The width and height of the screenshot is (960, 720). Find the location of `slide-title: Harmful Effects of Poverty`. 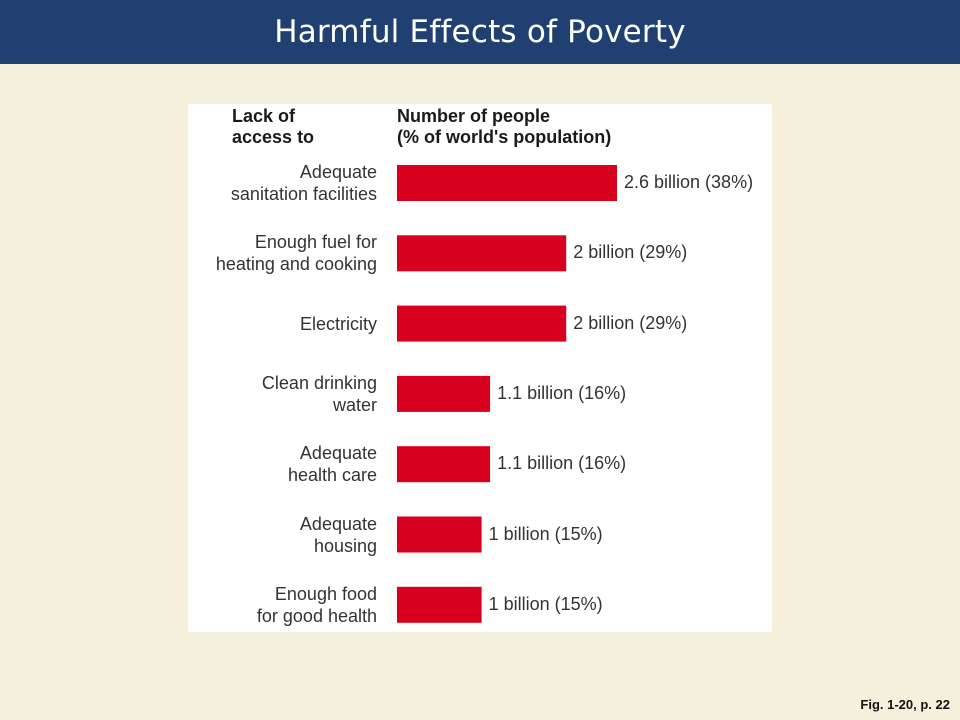

slide-title: Harmful Effects of Poverty is located at coordinates (480, 32).